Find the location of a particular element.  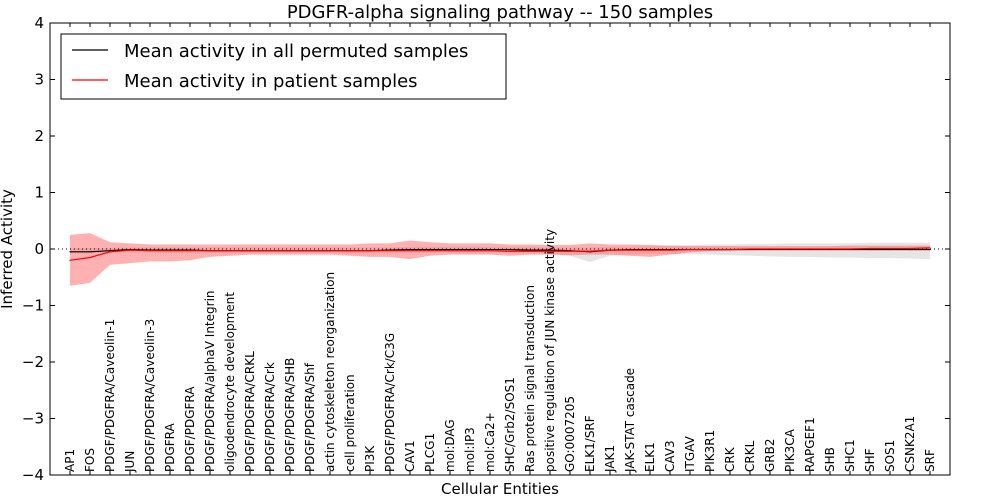

x-tick-label: JAK1 is located at coordinates (610, 459).